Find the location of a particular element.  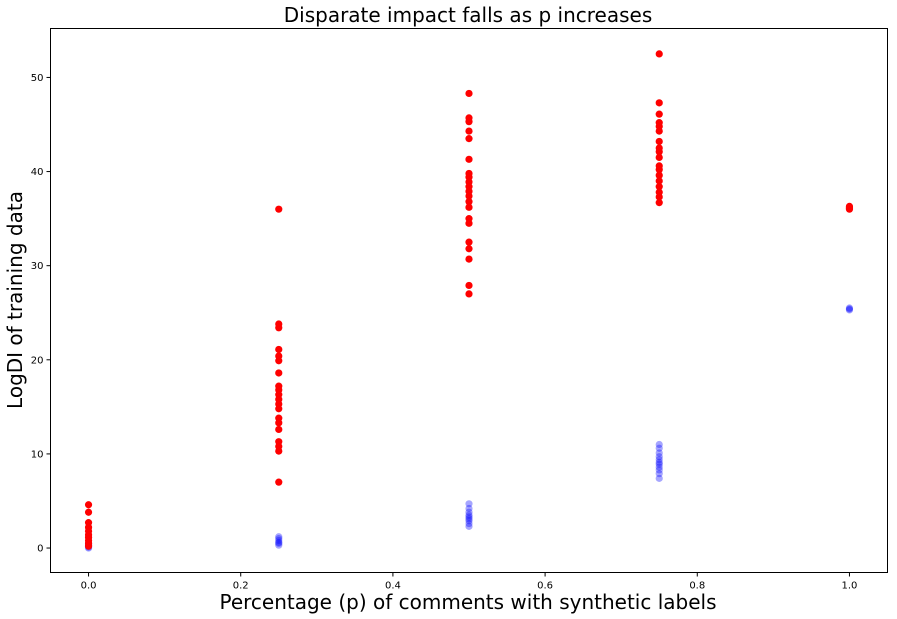

x-tick-label: 0.2 is located at coordinates (241, 586).